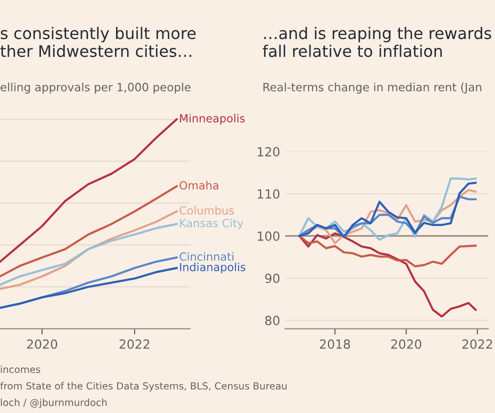 Image resolution: width=495 pixels, height=413 pixels. Describe the element at coordinates (269, 236) in the screenshot. I see `y-tick-label: 100` at that location.